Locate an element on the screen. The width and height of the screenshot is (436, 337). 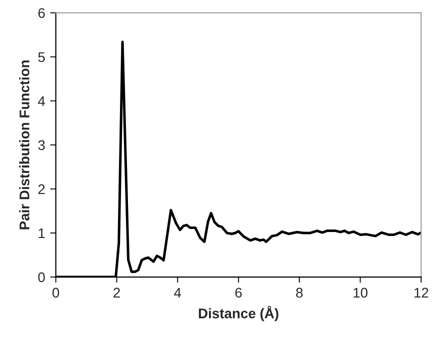
x-tick-label: 10 is located at coordinates (361, 293).